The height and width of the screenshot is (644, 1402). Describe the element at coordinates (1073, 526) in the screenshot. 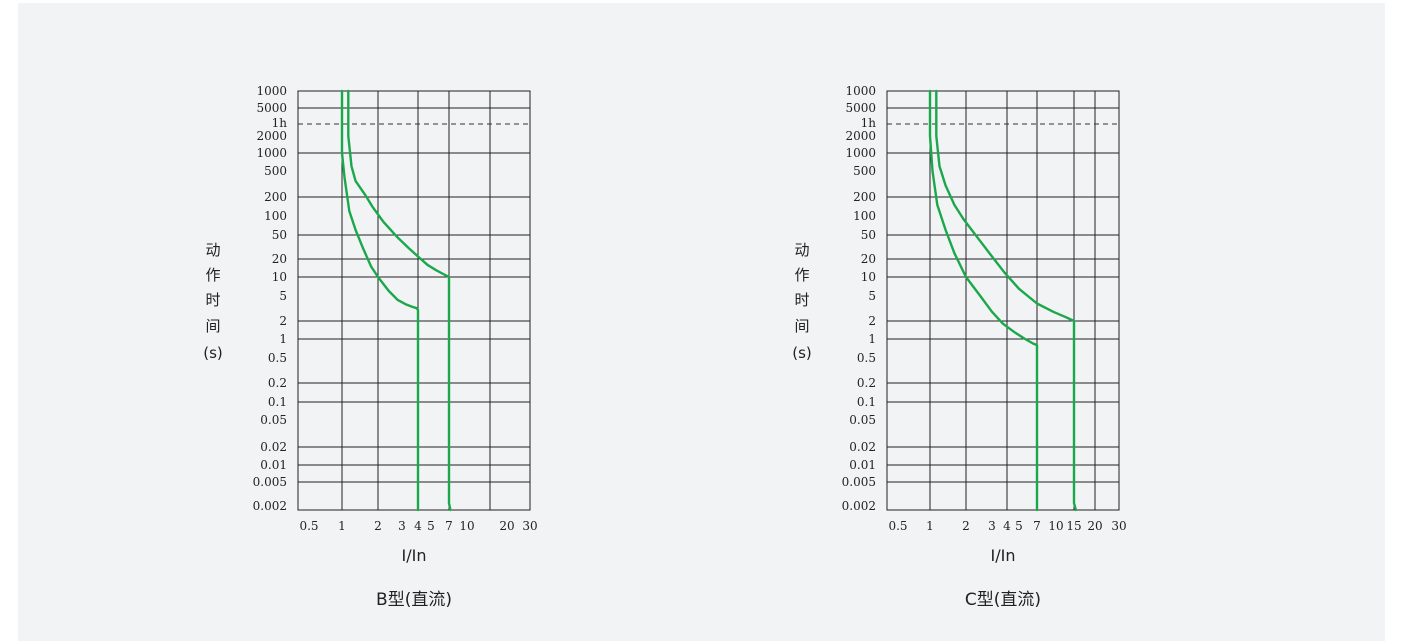

I see `x-tick-label: 15` at that location.